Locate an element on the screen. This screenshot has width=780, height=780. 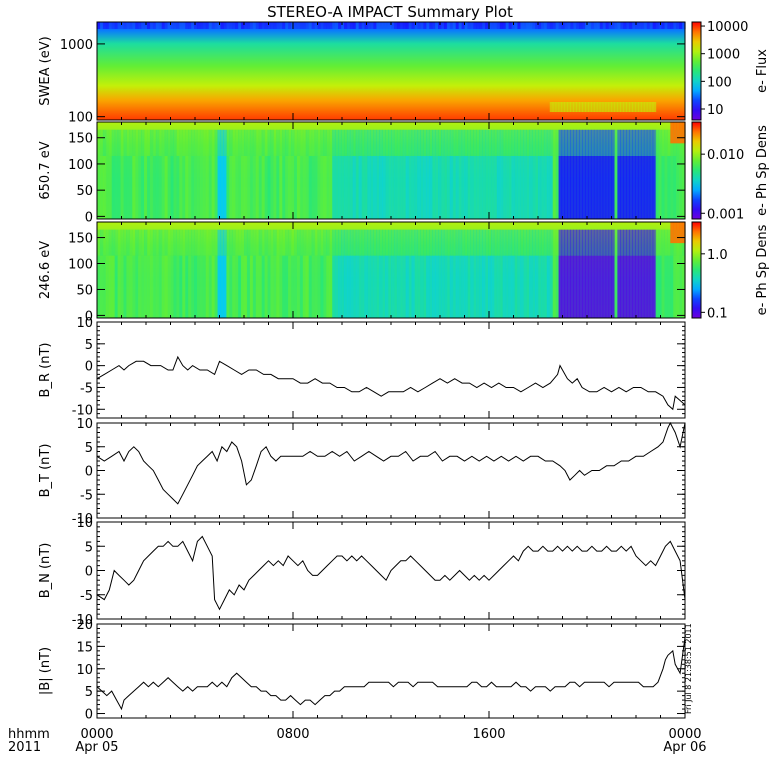
pad650-panel: 150 100 50 0 650.7 eV 0.010 0.001 e- Ph Sp Dens is located at coordinates (404, 173).